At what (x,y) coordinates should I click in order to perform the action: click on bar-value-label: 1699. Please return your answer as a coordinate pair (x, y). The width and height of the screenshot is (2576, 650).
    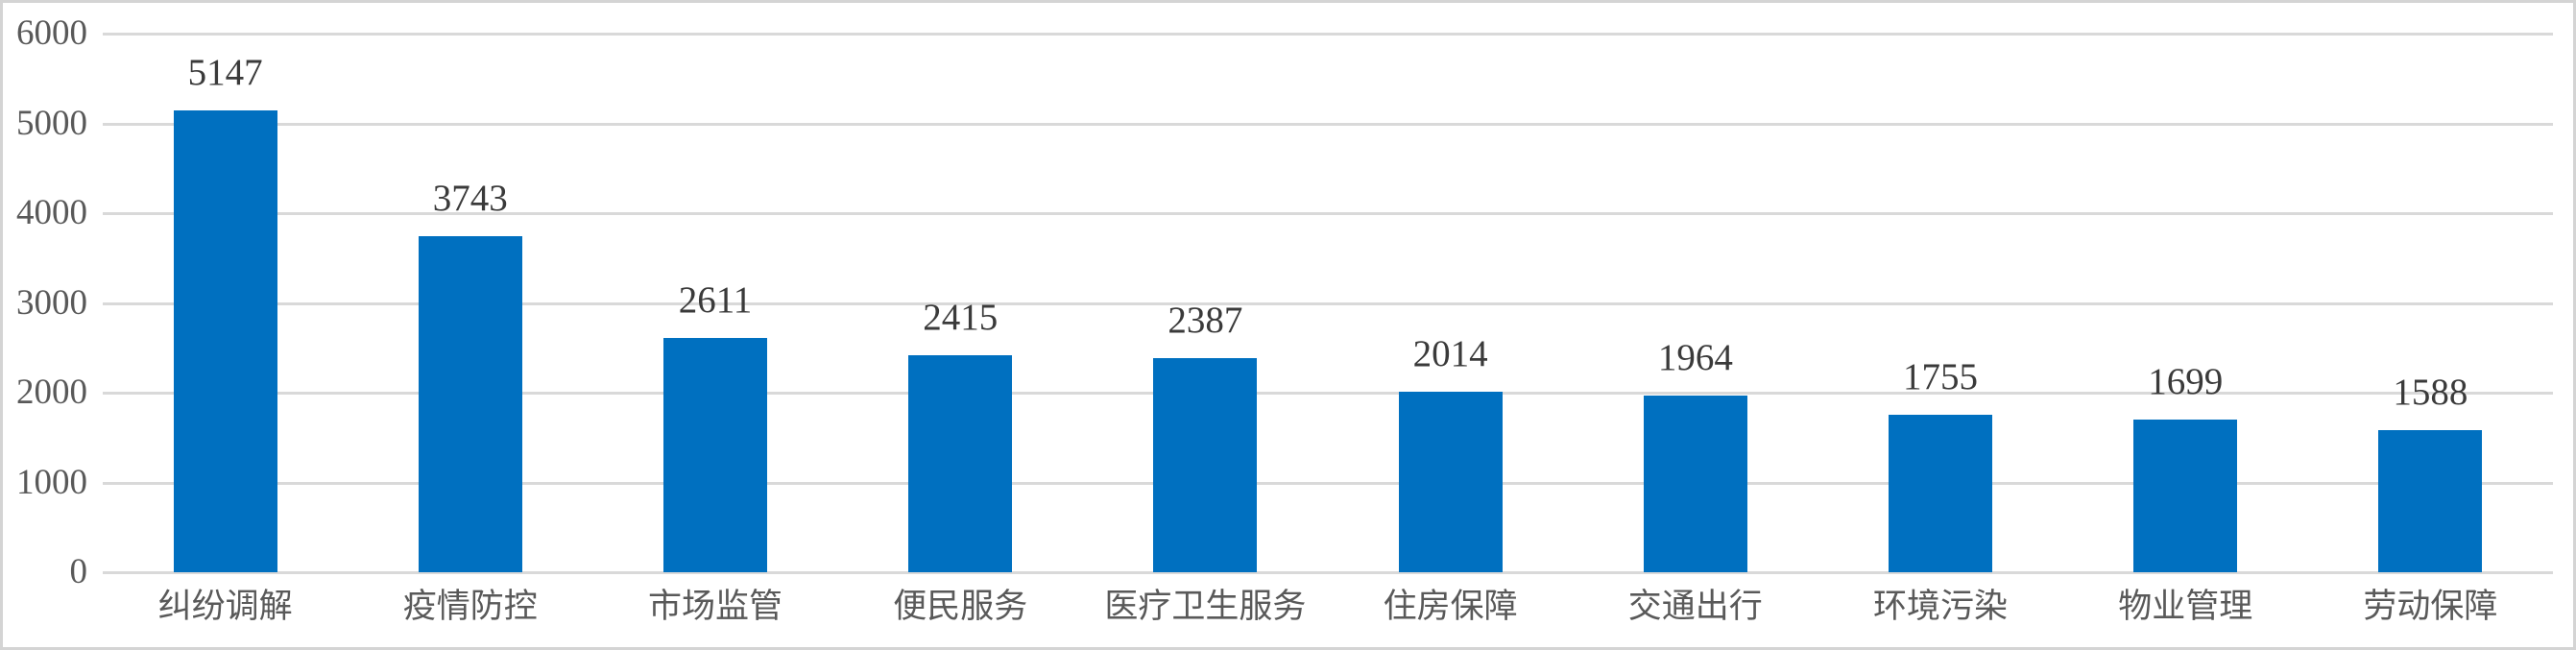
    Looking at the image, I should click on (2186, 382).